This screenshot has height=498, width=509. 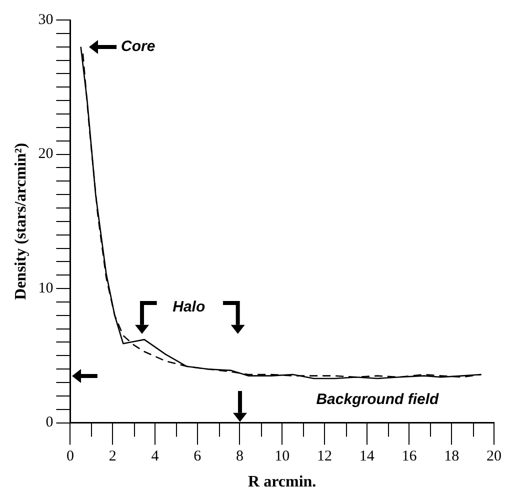 I want to click on x-tick-label: 4, so click(x=155, y=456).